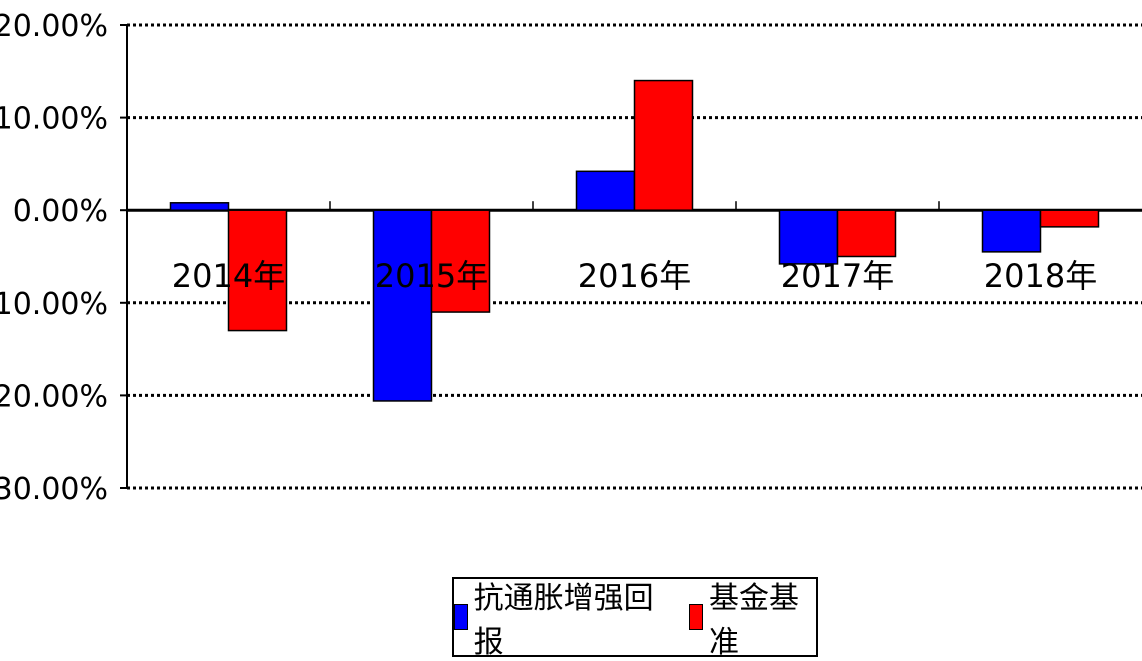 The image size is (1142, 661). Describe the element at coordinates (54, 489) in the screenshot. I see `y-tick-label: -30.00%` at that location.